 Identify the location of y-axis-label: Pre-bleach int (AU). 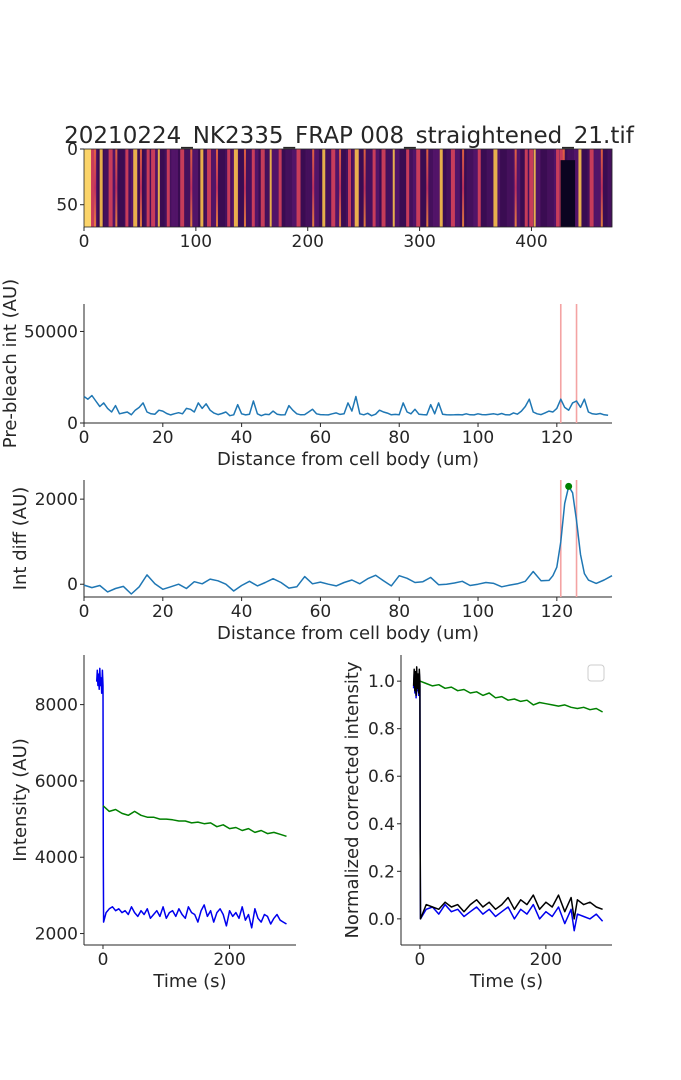
(10, 363).